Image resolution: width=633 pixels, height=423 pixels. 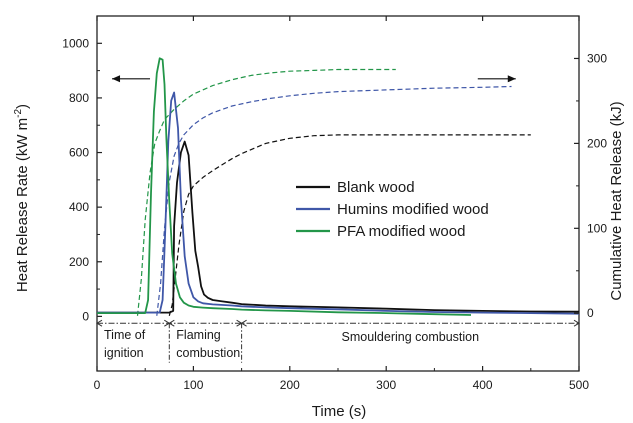 What do you see at coordinates (208, 353) in the screenshot?
I see `phase-label: combustion` at bounding box center [208, 353].